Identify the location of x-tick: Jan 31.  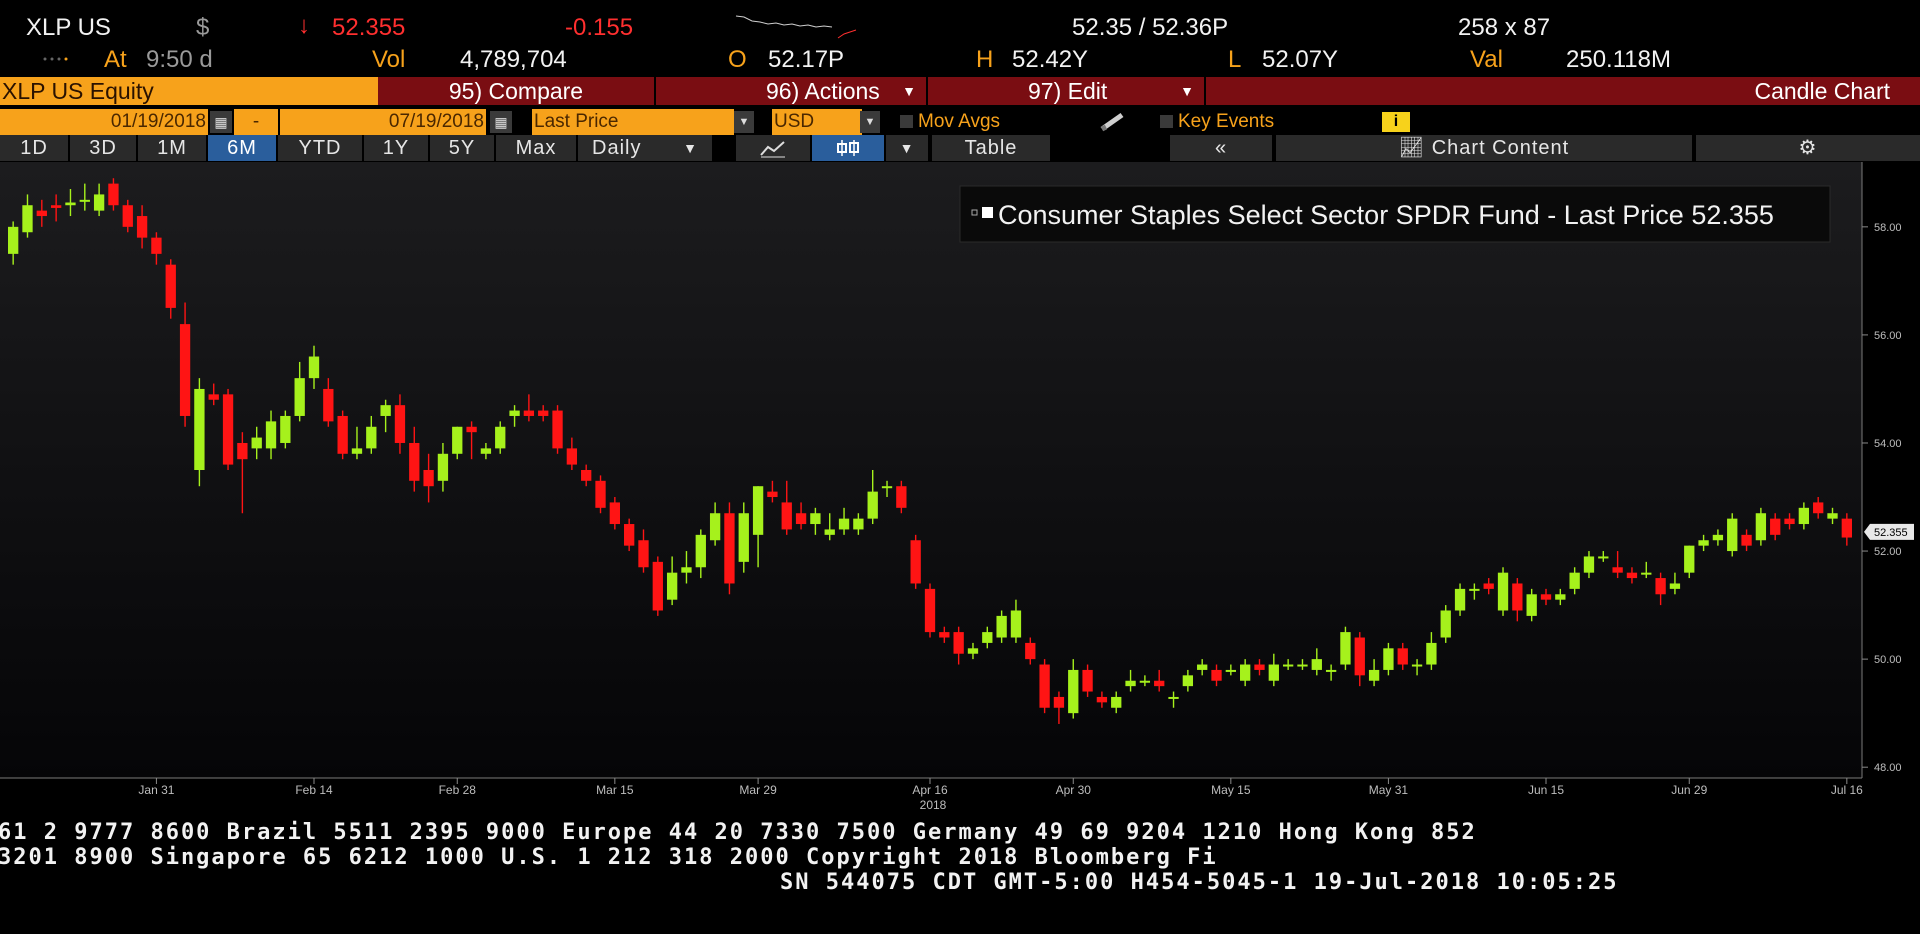
(156, 787).